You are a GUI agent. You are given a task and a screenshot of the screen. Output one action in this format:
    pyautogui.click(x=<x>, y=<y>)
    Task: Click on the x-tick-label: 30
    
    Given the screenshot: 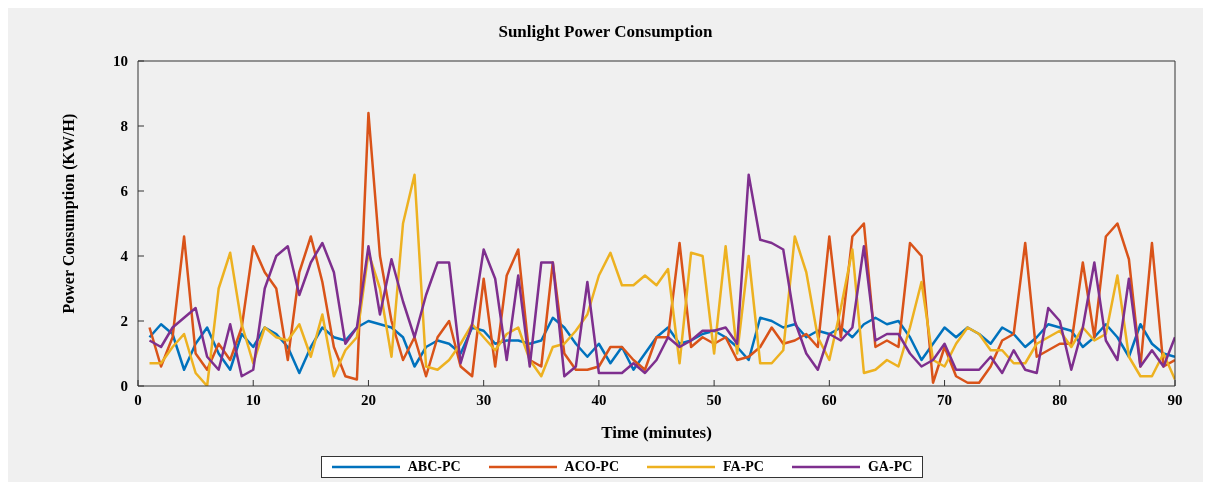 What is the action you would take?
    pyautogui.click(x=484, y=399)
    